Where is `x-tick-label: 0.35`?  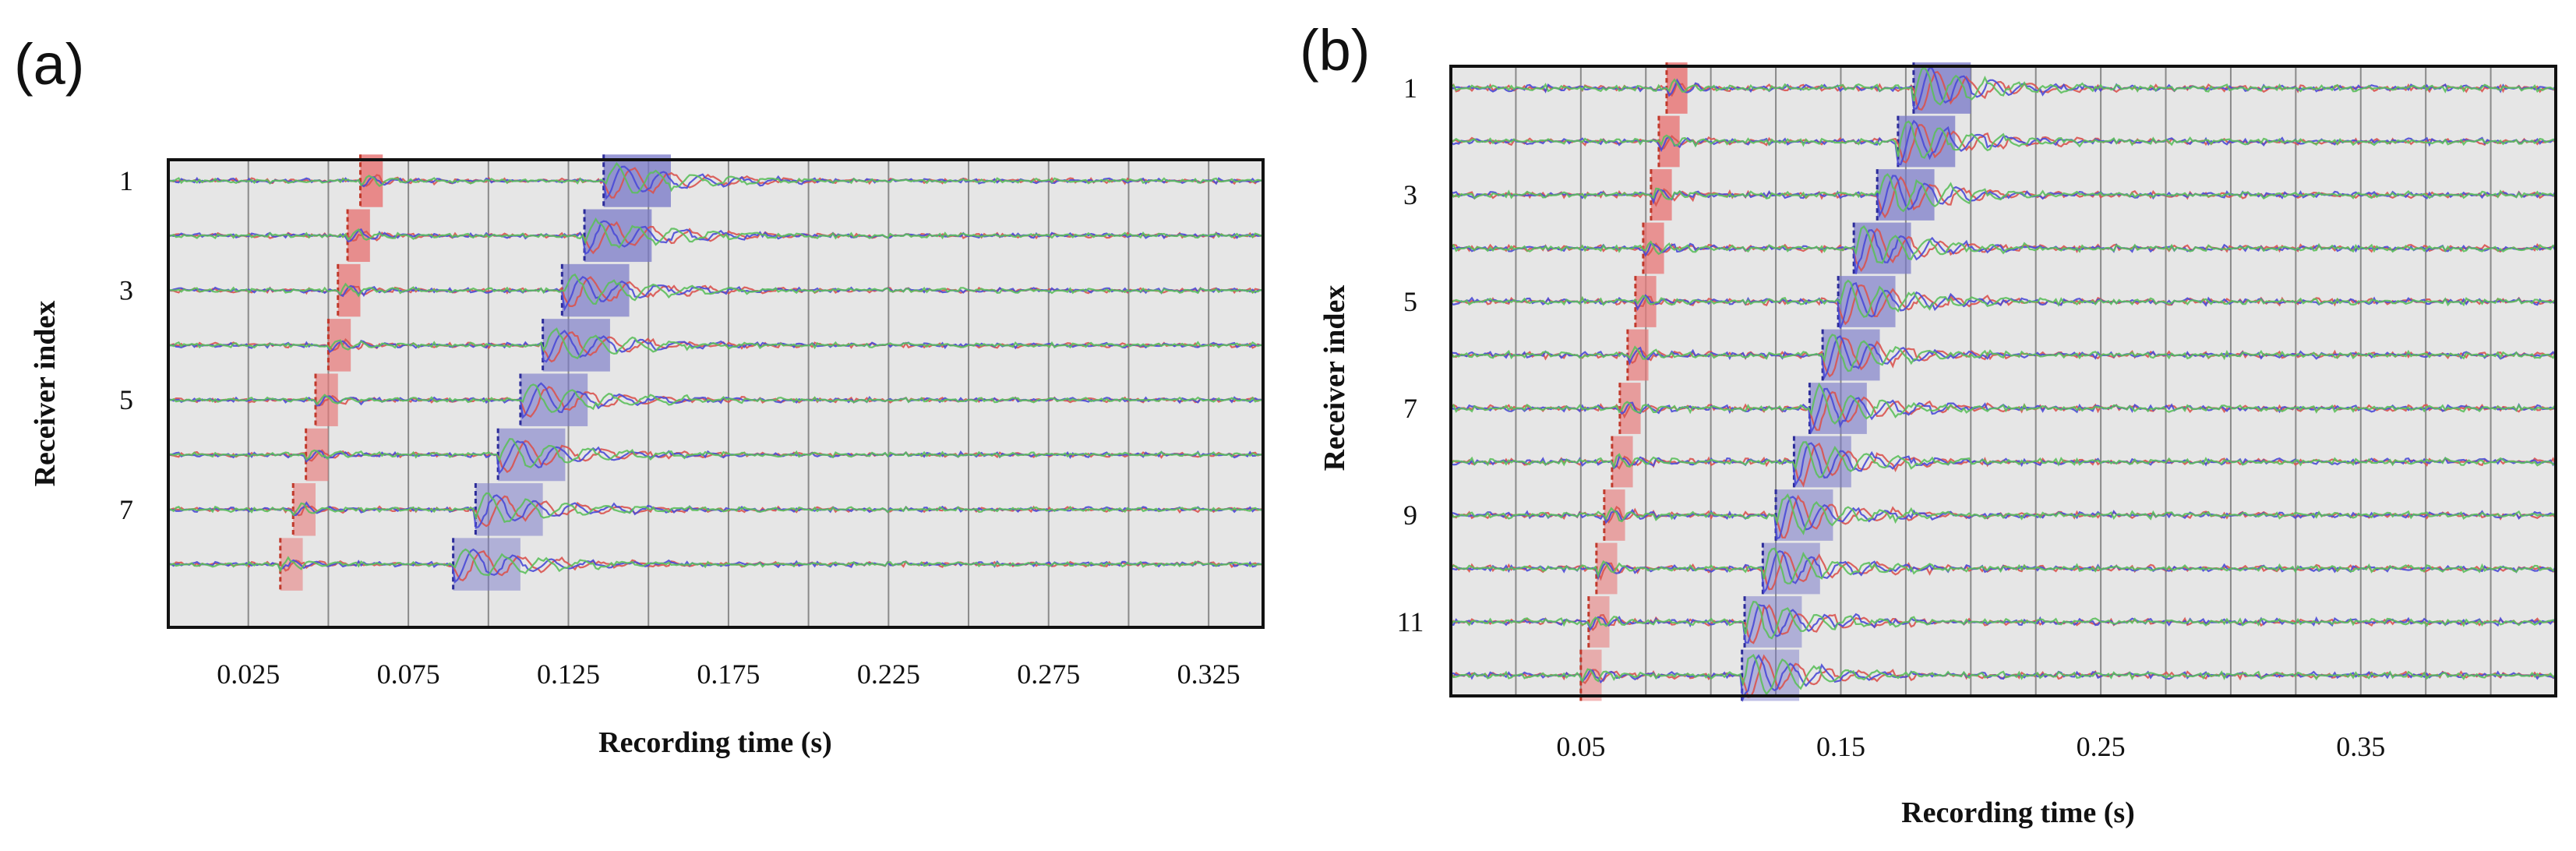
x-tick-label: 0.35 is located at coordinates (2360, 746).